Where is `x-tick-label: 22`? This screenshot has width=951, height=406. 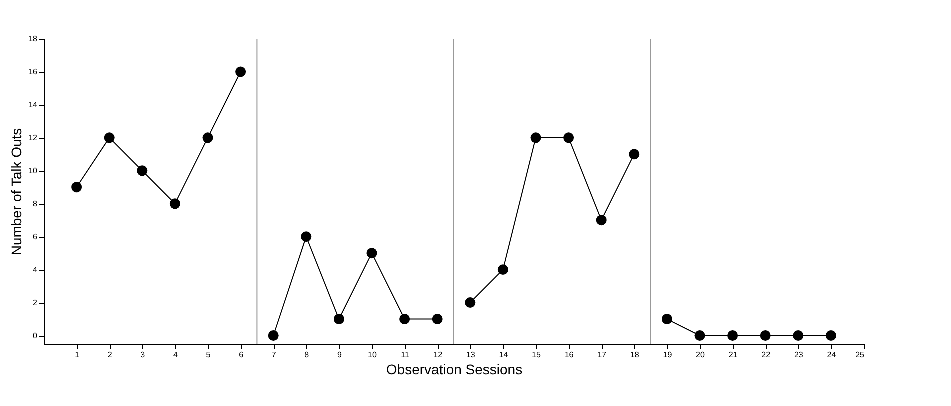
x-tick-label: 22 is located at coordinates (767, 355).